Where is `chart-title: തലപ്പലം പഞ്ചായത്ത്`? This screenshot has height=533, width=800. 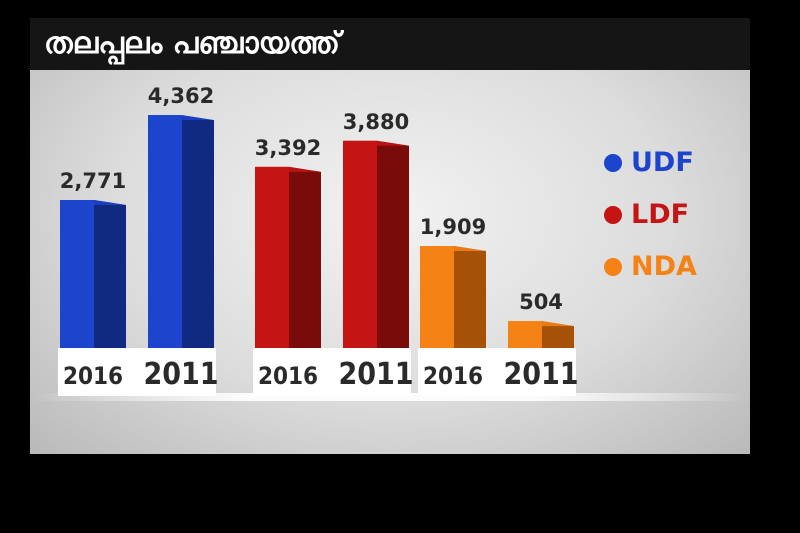 chart-title: തലപ്പലം പഞ്ചായത്ത് is located at coordinates (192, 43).